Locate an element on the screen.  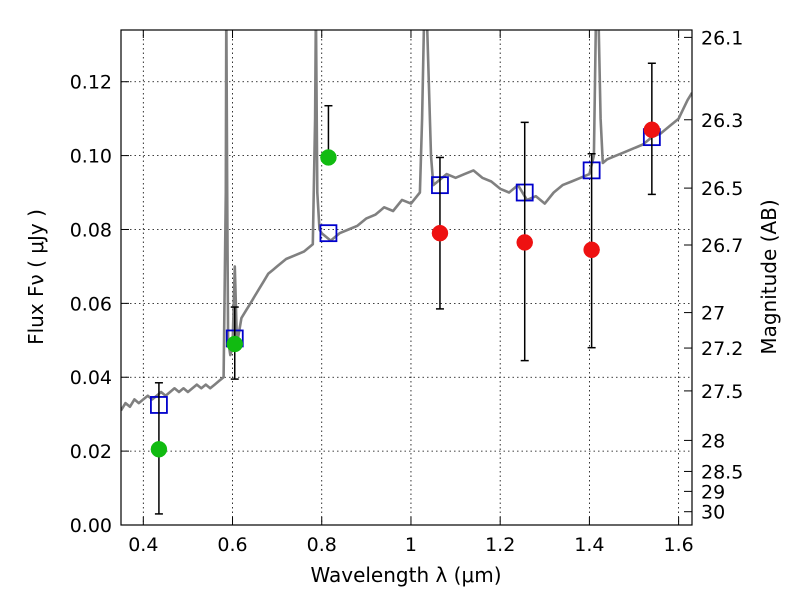
right-tick-label: 27 is located at coordinates (713, 314).